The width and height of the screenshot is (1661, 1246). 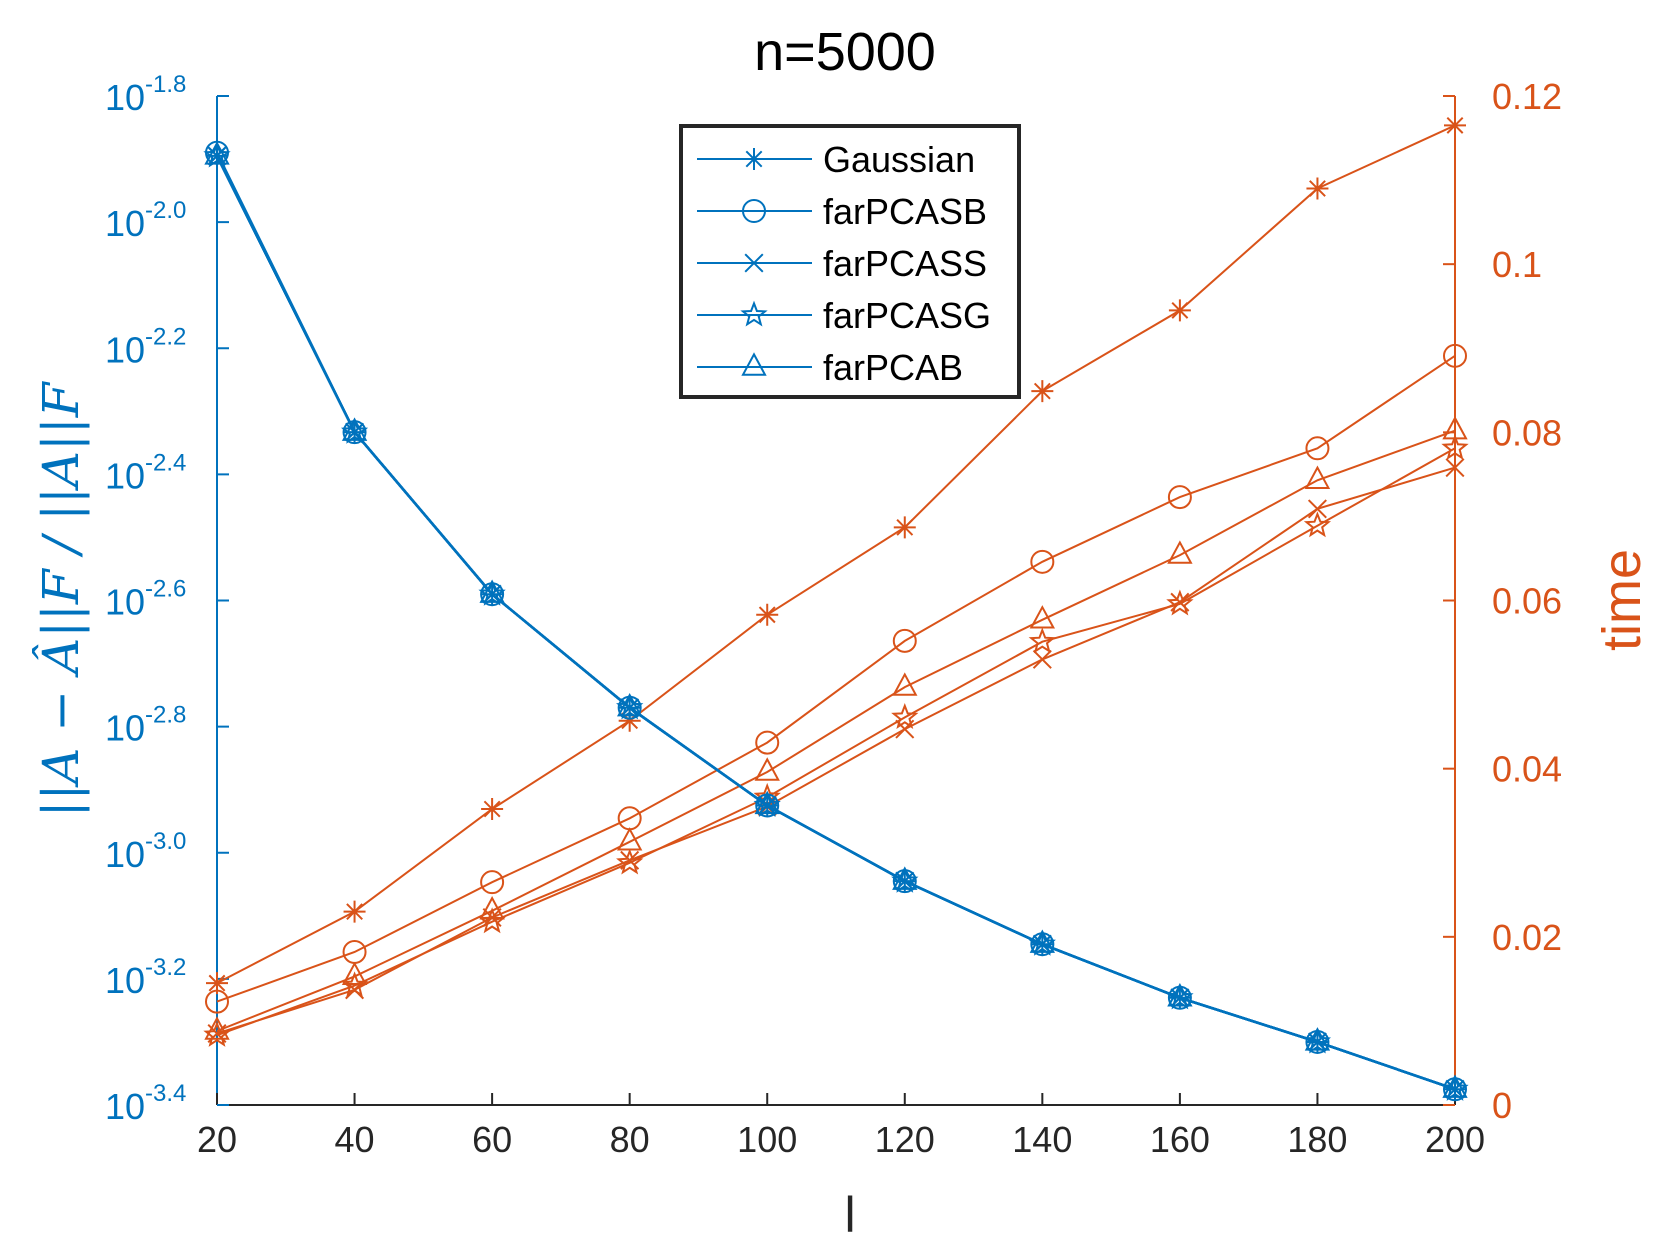 What do you see at coordinates (1042, 1139) in the screenshot?
I see `x-tick-label: 140` at bounding box center [1042, 1139].